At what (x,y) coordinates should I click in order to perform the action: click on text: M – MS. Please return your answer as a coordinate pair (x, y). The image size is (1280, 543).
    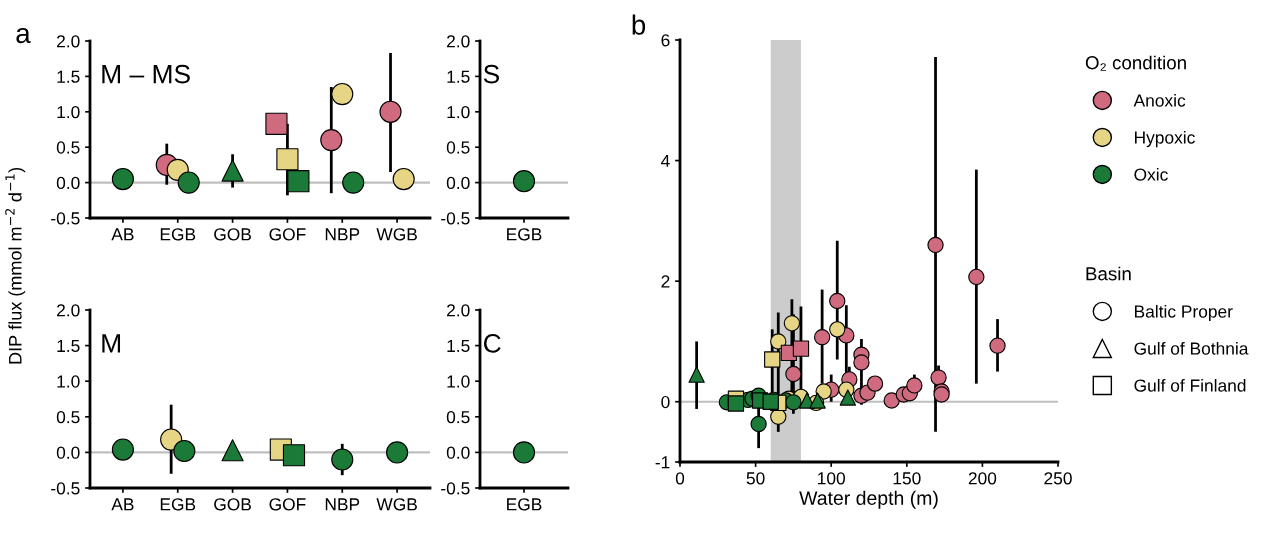
    Looking at the image, I should click on (146, 74).